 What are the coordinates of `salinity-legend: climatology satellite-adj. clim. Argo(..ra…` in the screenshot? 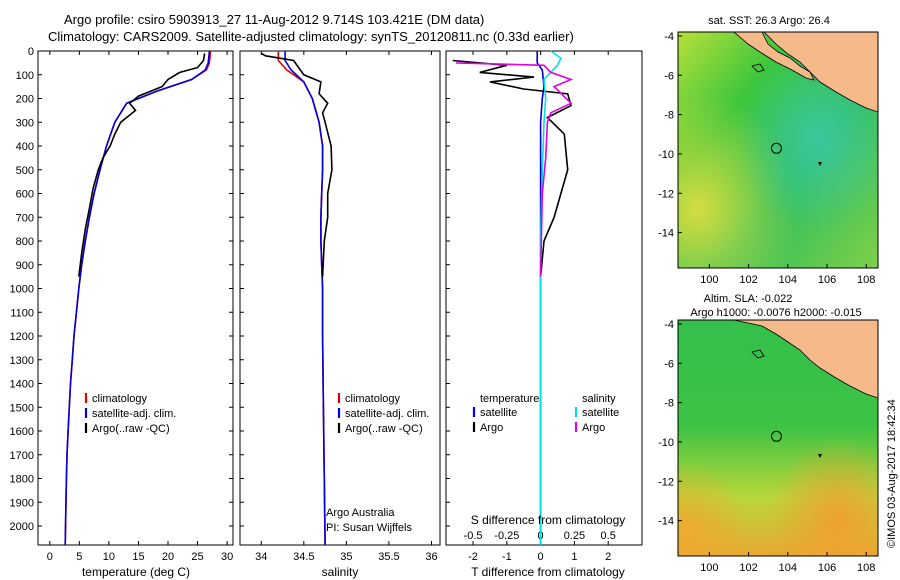 It's located at (383, 414).